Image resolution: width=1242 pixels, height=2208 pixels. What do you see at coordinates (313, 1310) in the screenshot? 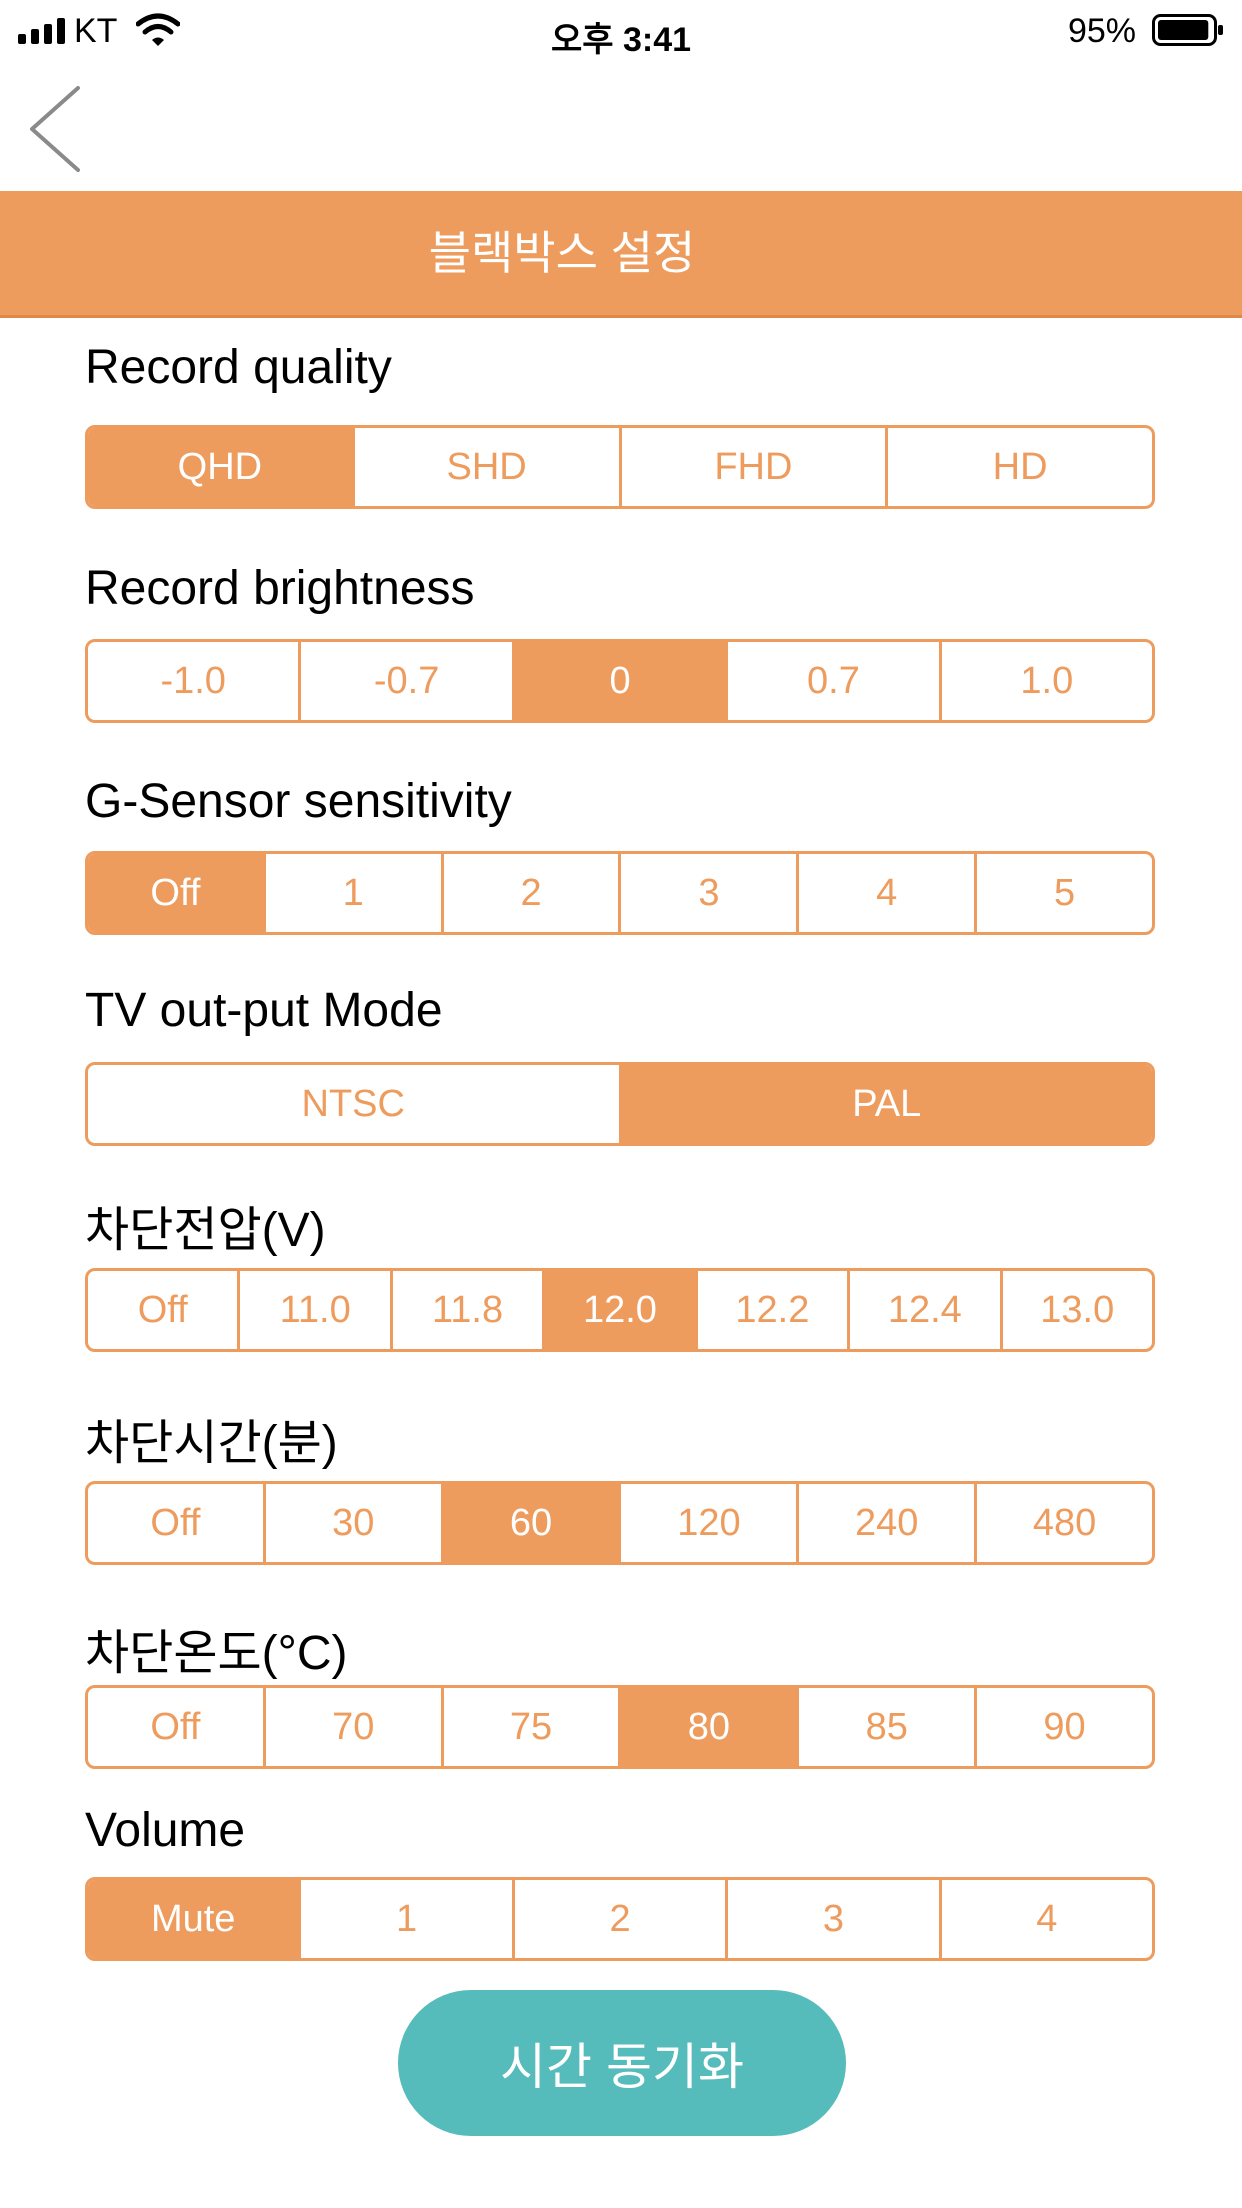
I see `segment-option: 11.0` at bounding box center [313, 1310].